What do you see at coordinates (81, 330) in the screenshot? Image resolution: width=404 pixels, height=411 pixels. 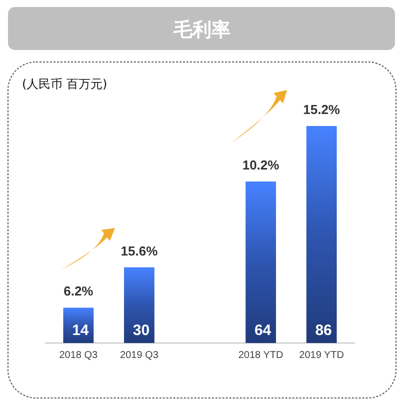 I see `data-label: 14` at bounding box center [81, 330].